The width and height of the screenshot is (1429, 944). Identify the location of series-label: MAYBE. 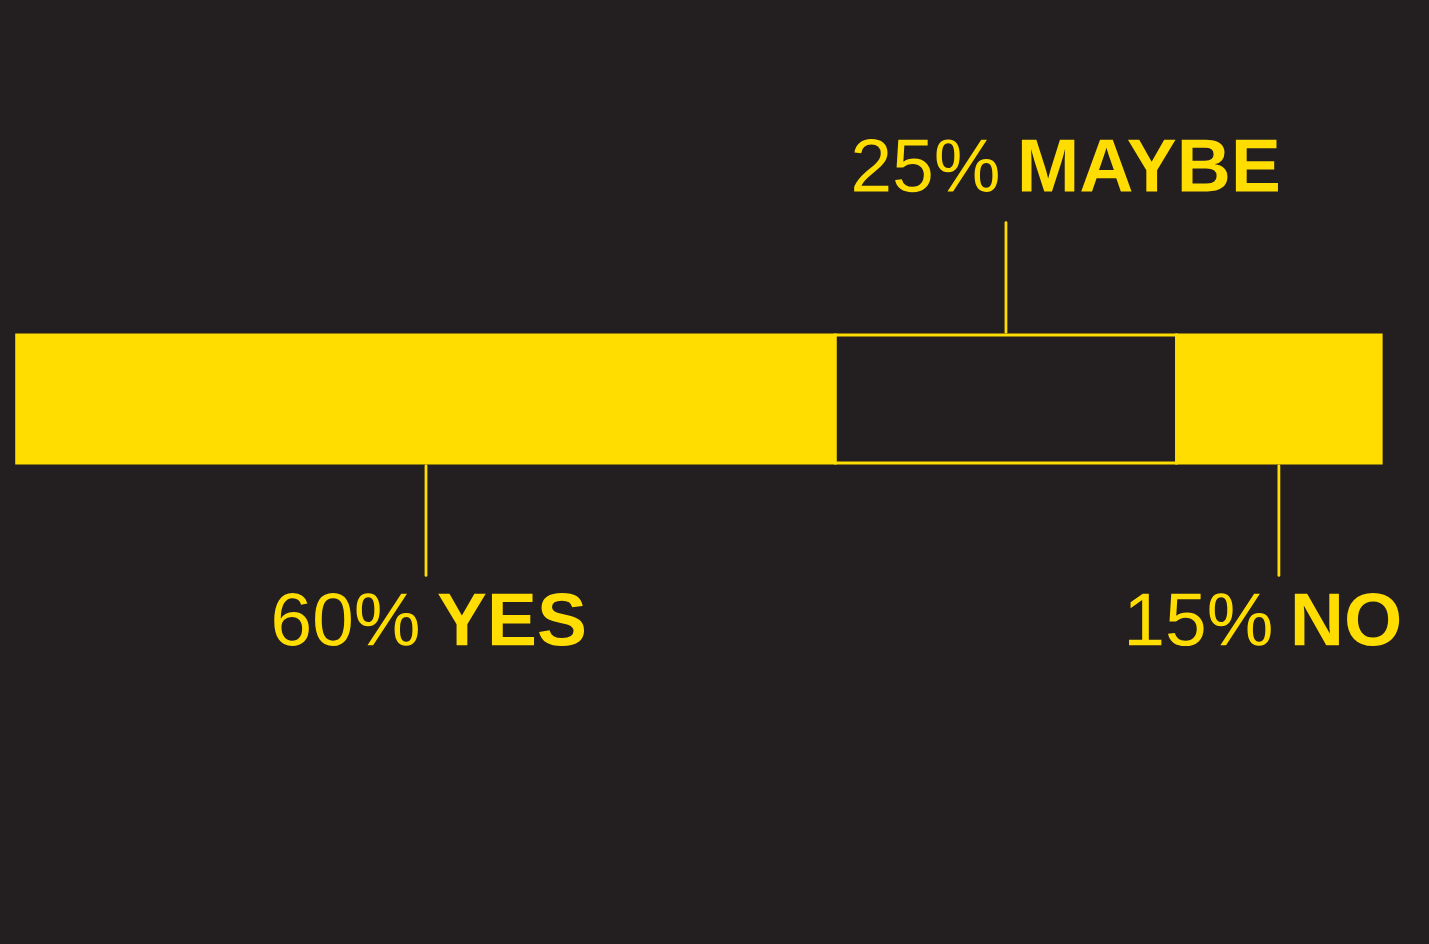
(1149, 165).